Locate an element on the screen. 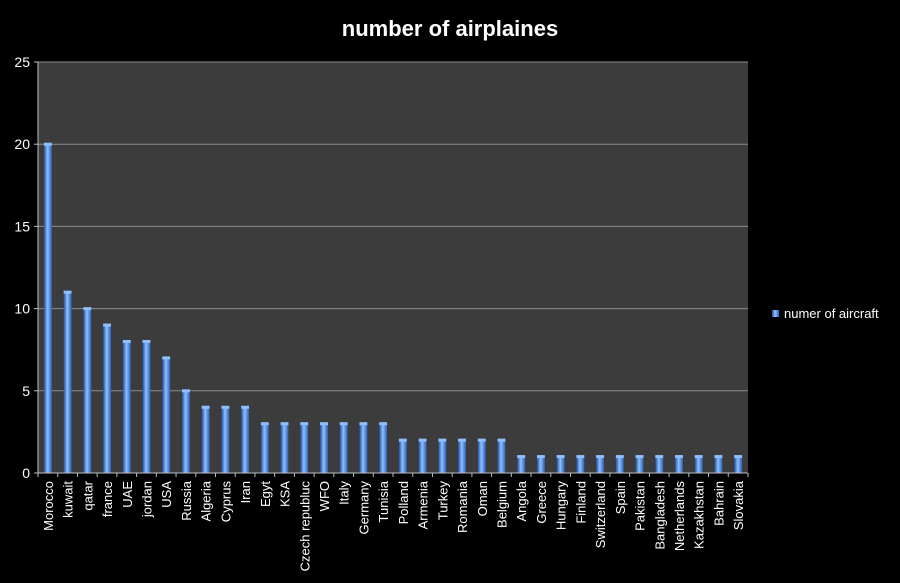  x-tick-label: Armenia is located at coordinates (423, 504).